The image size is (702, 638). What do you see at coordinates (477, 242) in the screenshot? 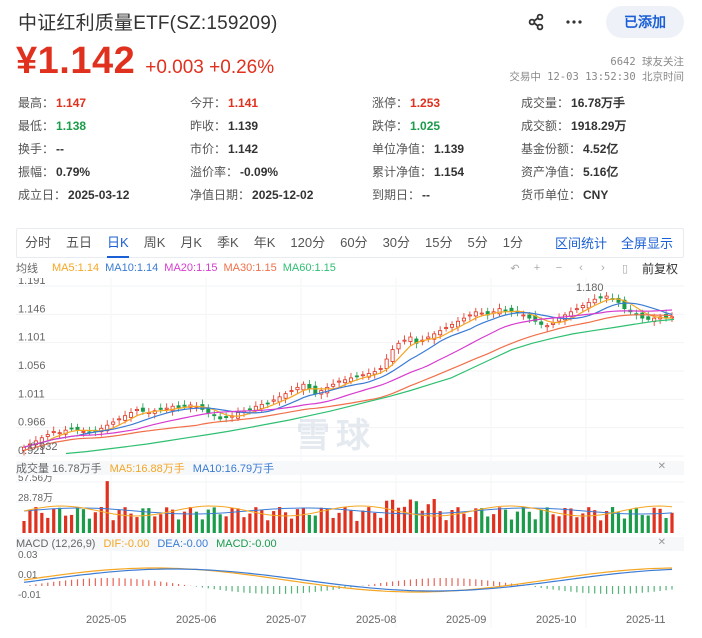
I see `tab-5分: 5分` at bounding box center [477, 242].